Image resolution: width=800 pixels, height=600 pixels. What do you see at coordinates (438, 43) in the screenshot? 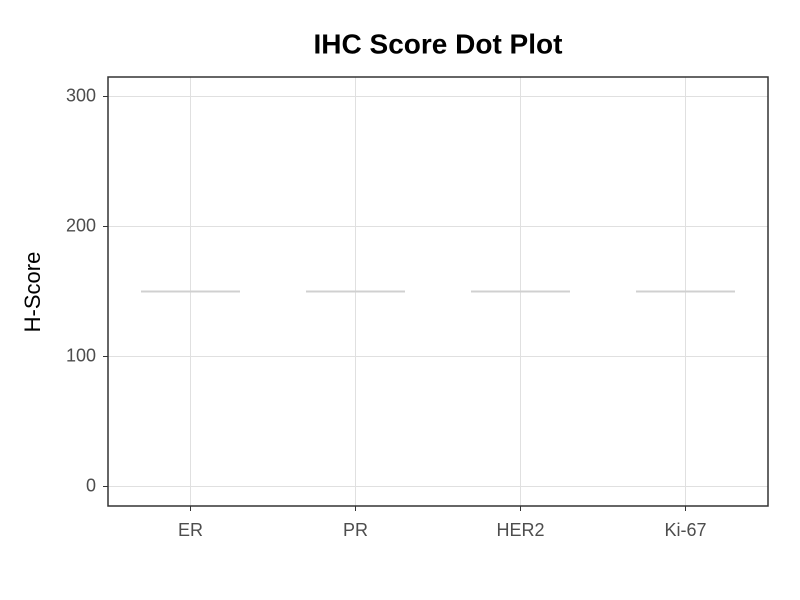
I see `chart-title: IHC Score Dot Plot` at bounding box center [438, 43].